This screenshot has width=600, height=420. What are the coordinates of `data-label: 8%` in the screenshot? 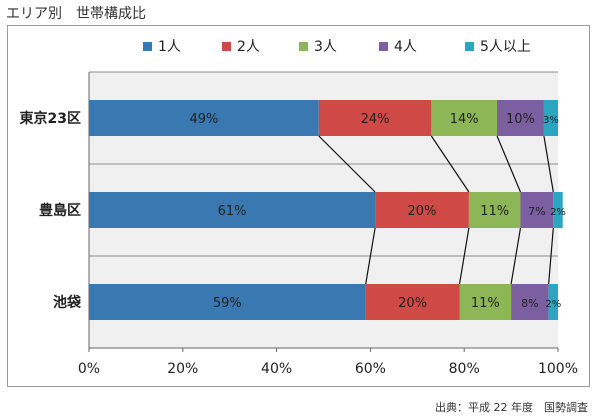 It's located at (529, 303).